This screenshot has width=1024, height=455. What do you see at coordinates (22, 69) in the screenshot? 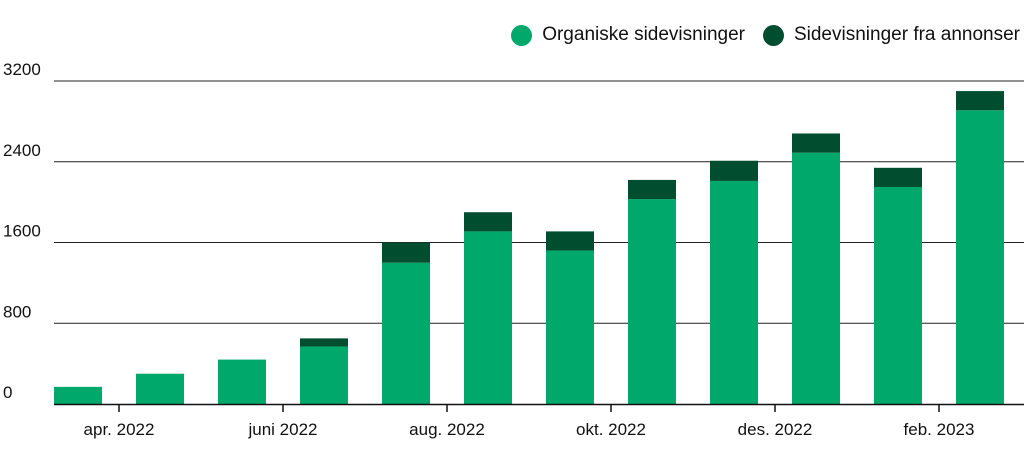
I see `y-tick-label: 3200` at bounding box center [22, 69].